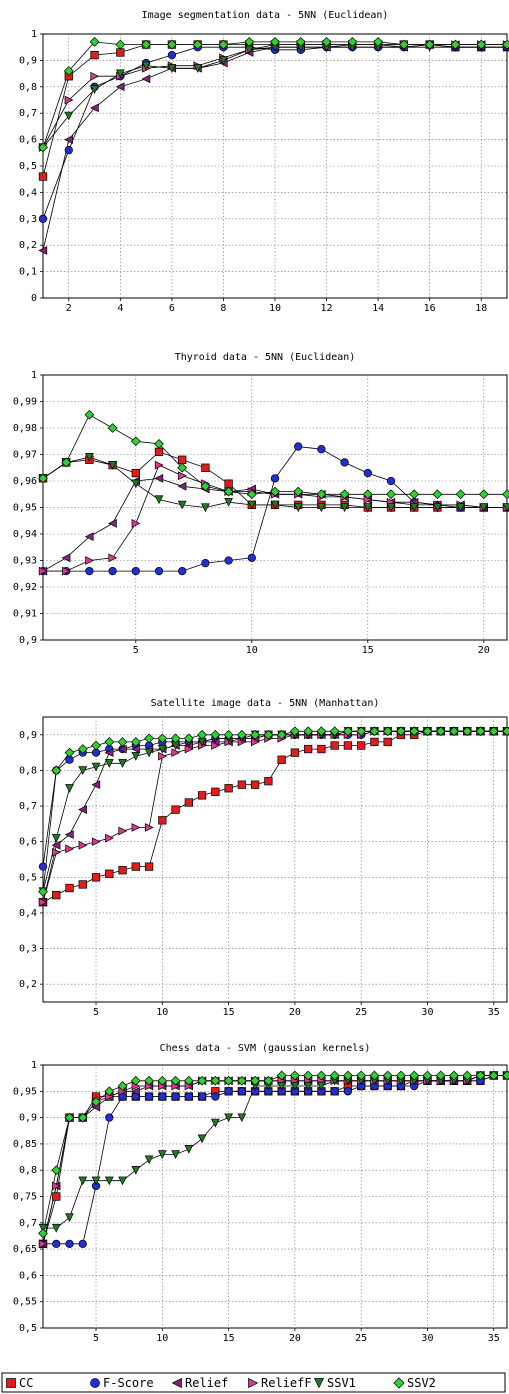  I want to click on y-tick-label: 0,95, so click(25, 1091).